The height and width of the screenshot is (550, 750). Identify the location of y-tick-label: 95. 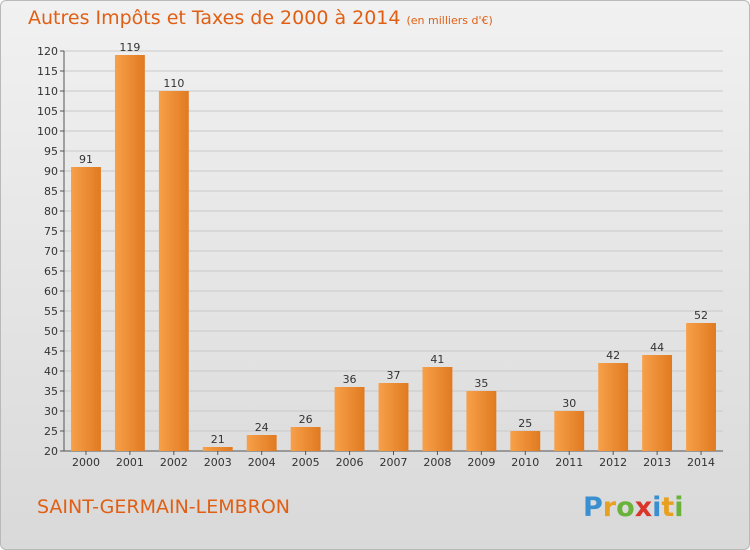
(51, 151).